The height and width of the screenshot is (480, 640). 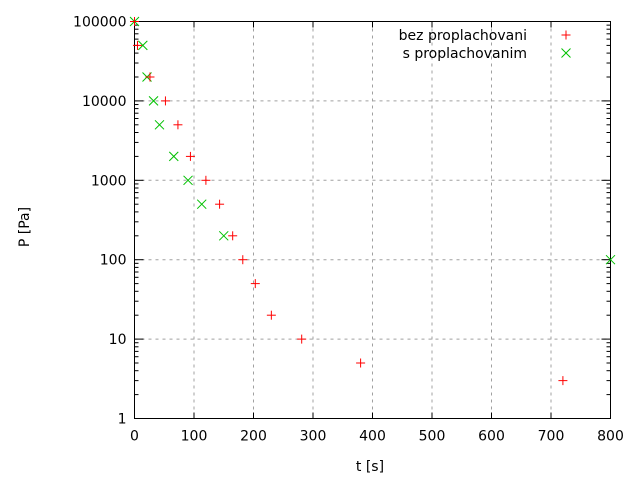 What do you see at coordinates (109, 181) in the screenshot?
I see `y-tick-label: 1000` at bounding box center [109, 181].